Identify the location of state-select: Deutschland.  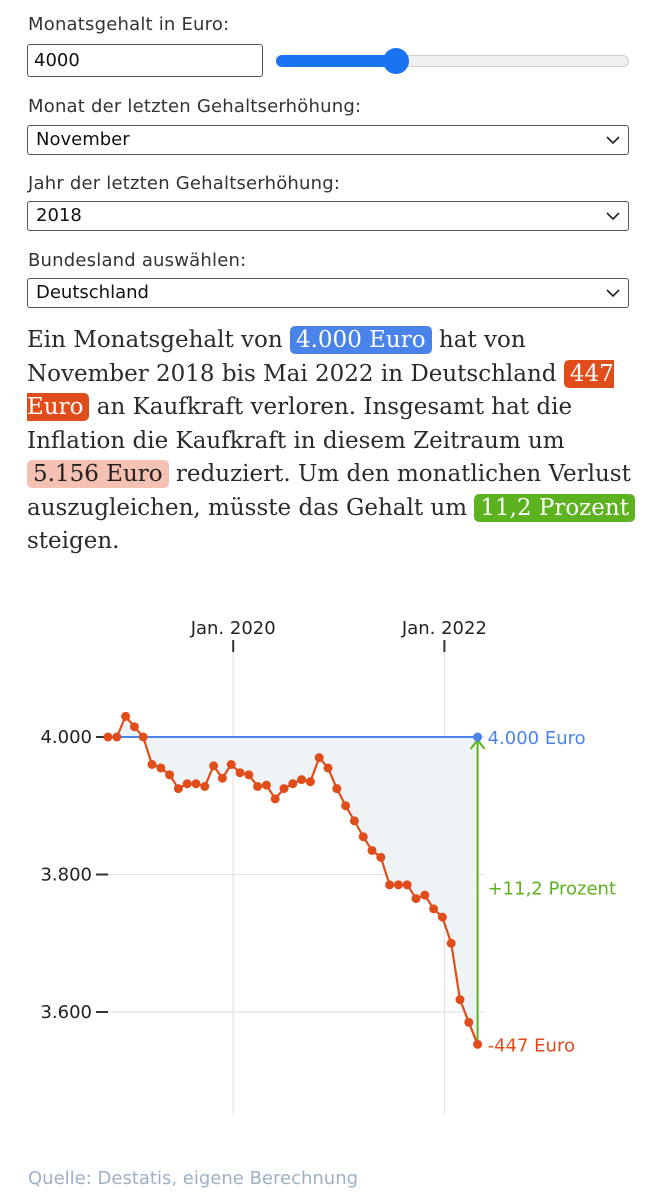
(328, 293).